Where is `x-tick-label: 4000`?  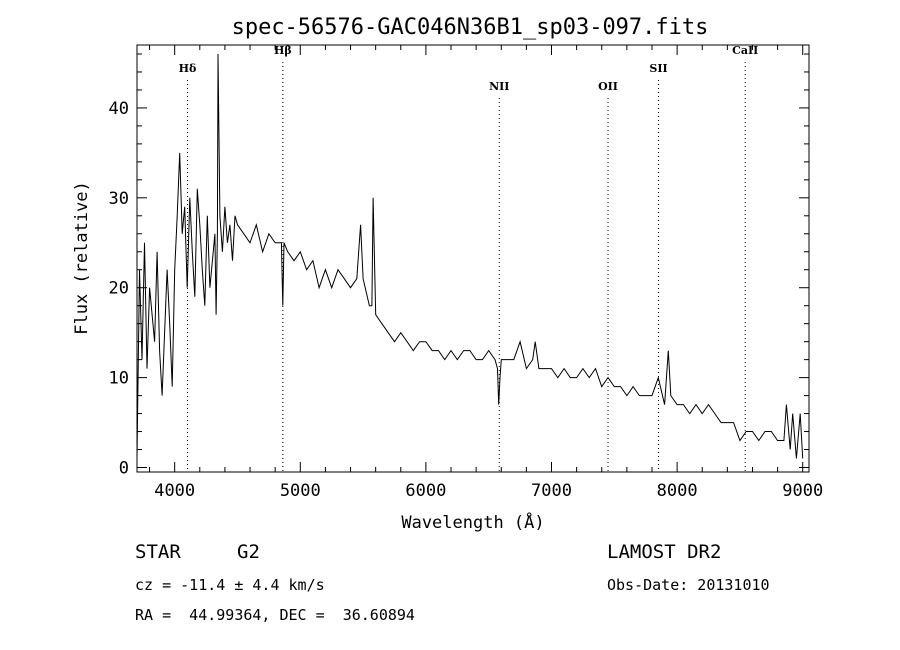
x-tick-label: 4000 is located at coordinates (174, 491).